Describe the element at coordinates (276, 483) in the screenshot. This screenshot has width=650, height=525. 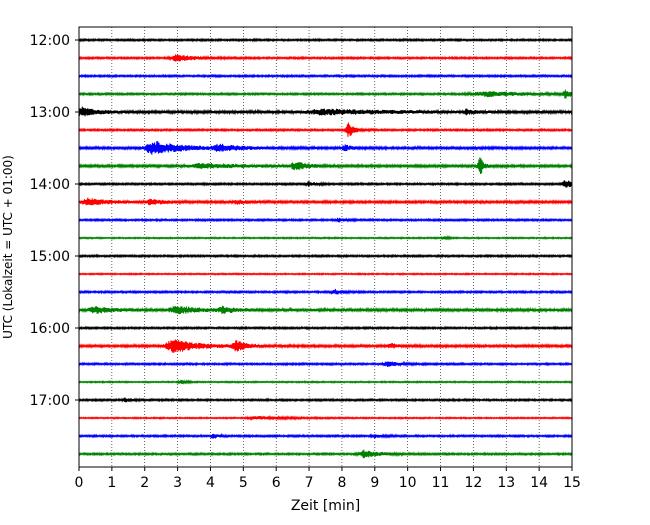
I see `x-tick-label: 6` at that location.